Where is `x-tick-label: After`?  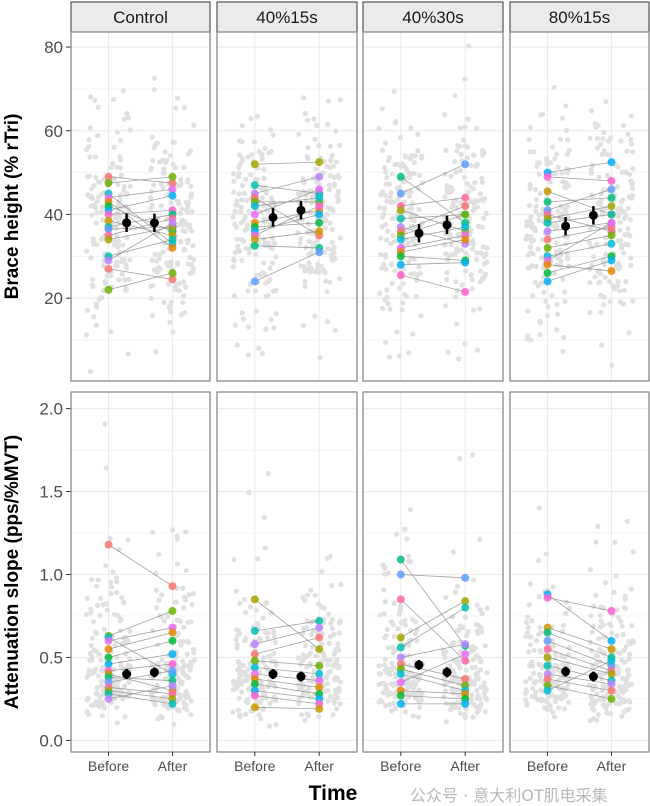
x-tick-label: After is located at coordinates (465, 766).